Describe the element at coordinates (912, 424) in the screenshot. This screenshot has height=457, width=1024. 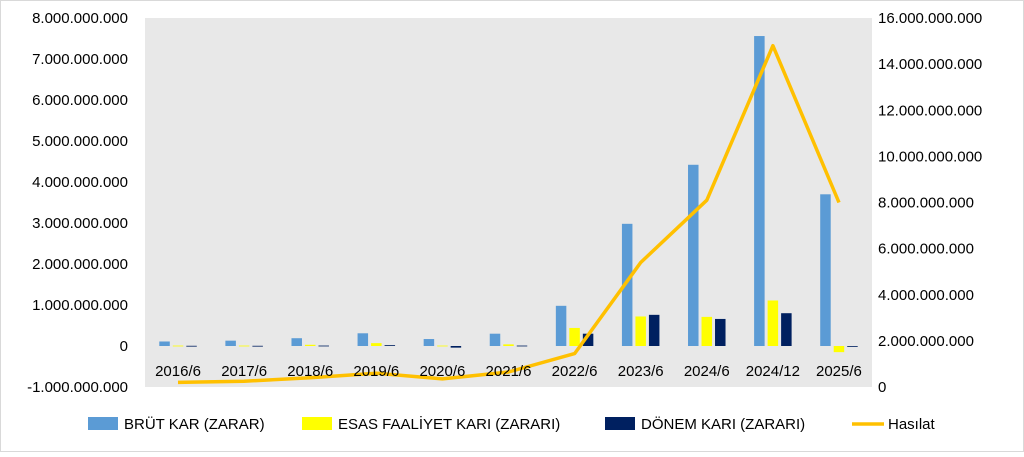
I see `legend-label: Hasılat` at that location.